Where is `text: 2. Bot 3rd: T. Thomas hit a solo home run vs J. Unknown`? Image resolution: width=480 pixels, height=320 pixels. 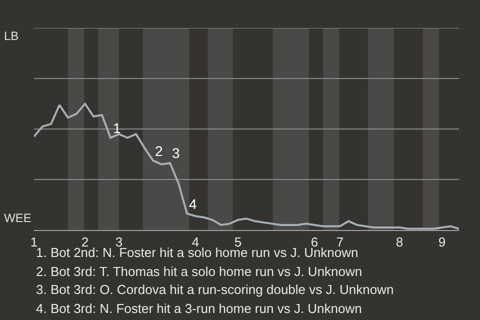 text: 2. Bot 3rd: T. Thomas hit a solo home run vs J. Unknown is located at coordinates (199, 271).